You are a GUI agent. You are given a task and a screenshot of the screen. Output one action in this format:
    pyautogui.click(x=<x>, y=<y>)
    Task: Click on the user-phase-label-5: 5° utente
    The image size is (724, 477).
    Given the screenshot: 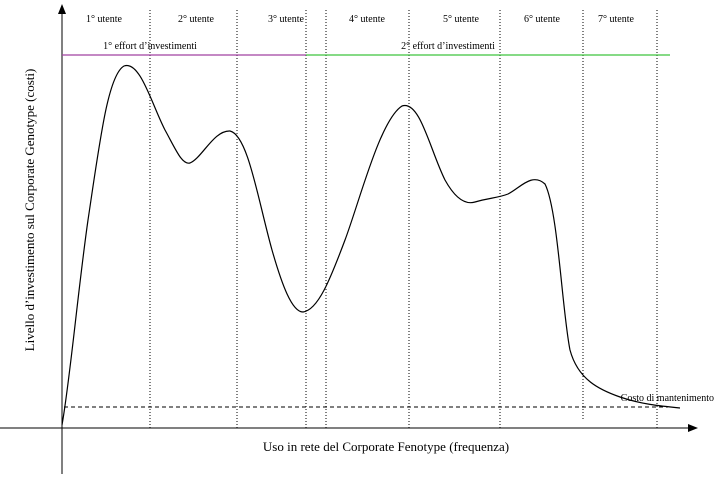 What is the action you would take?
    pyautogui.click(x=461, y=19)
    